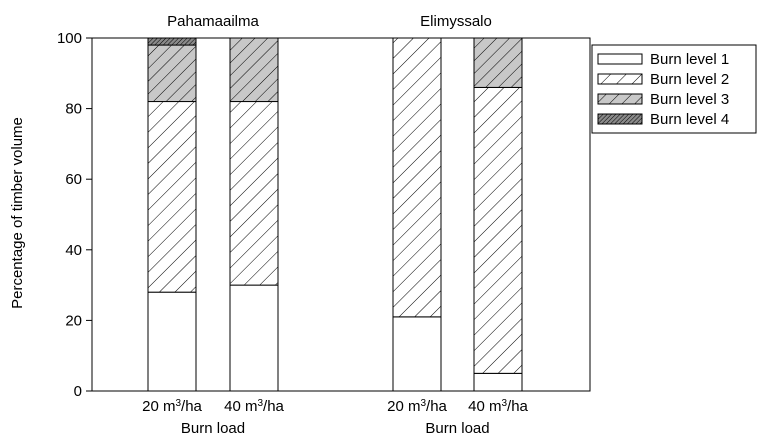  What do you see at coordinates (73, 109) in the screenshot?
I see `y-tick-label: 80` at bounding box center [73, 109].